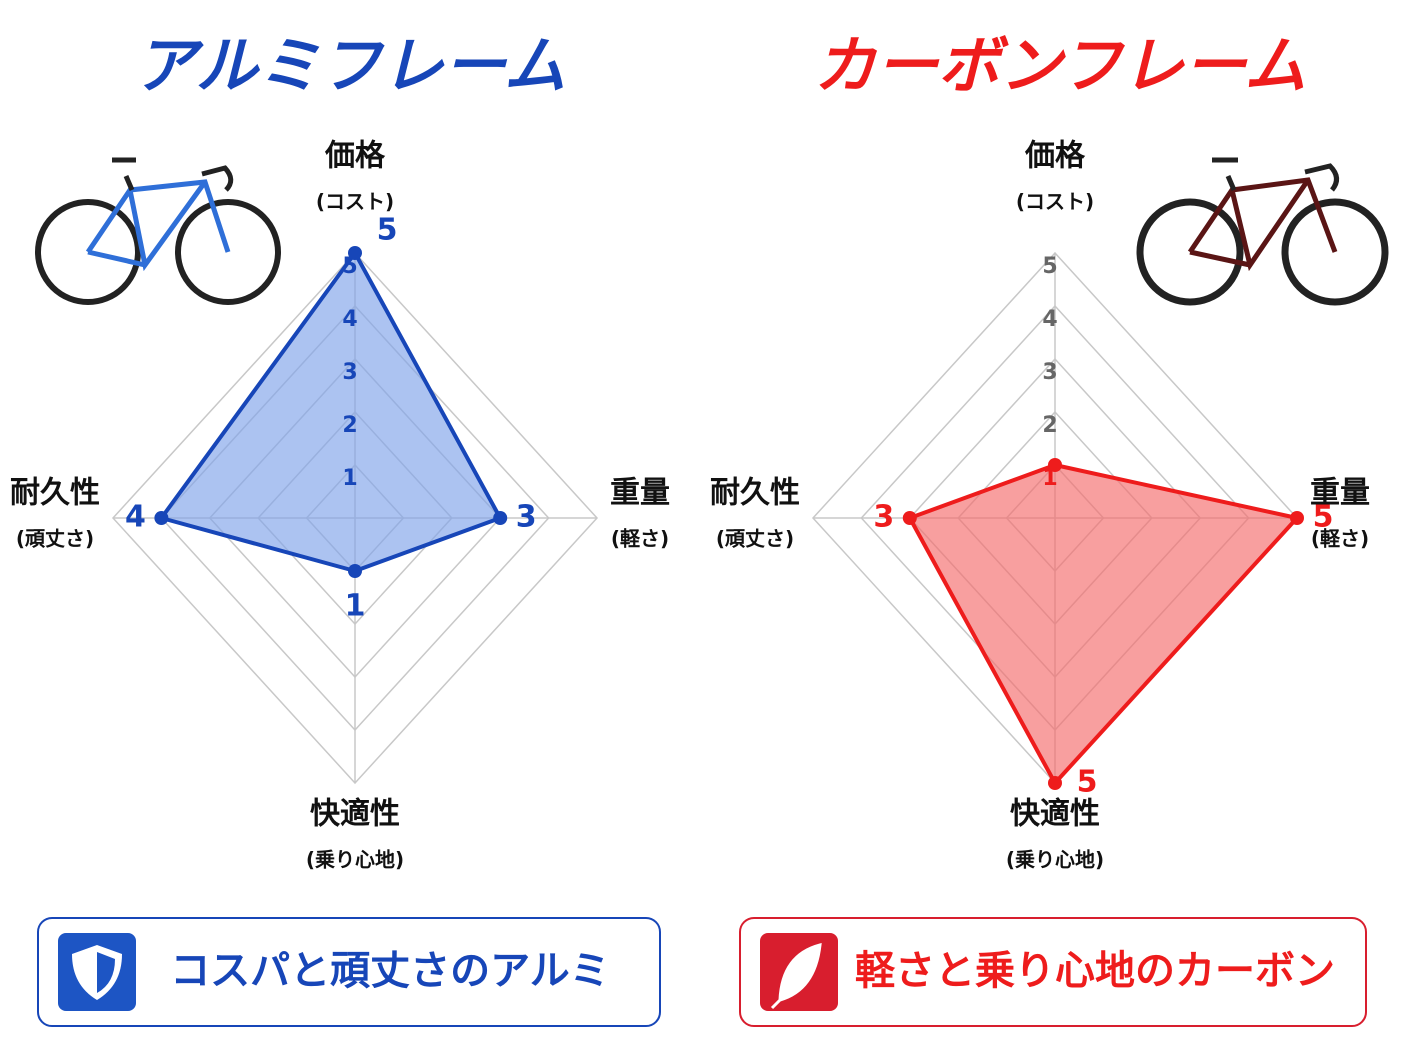  I want to click on chart-title: アルミフレーム, so click(350, 65).